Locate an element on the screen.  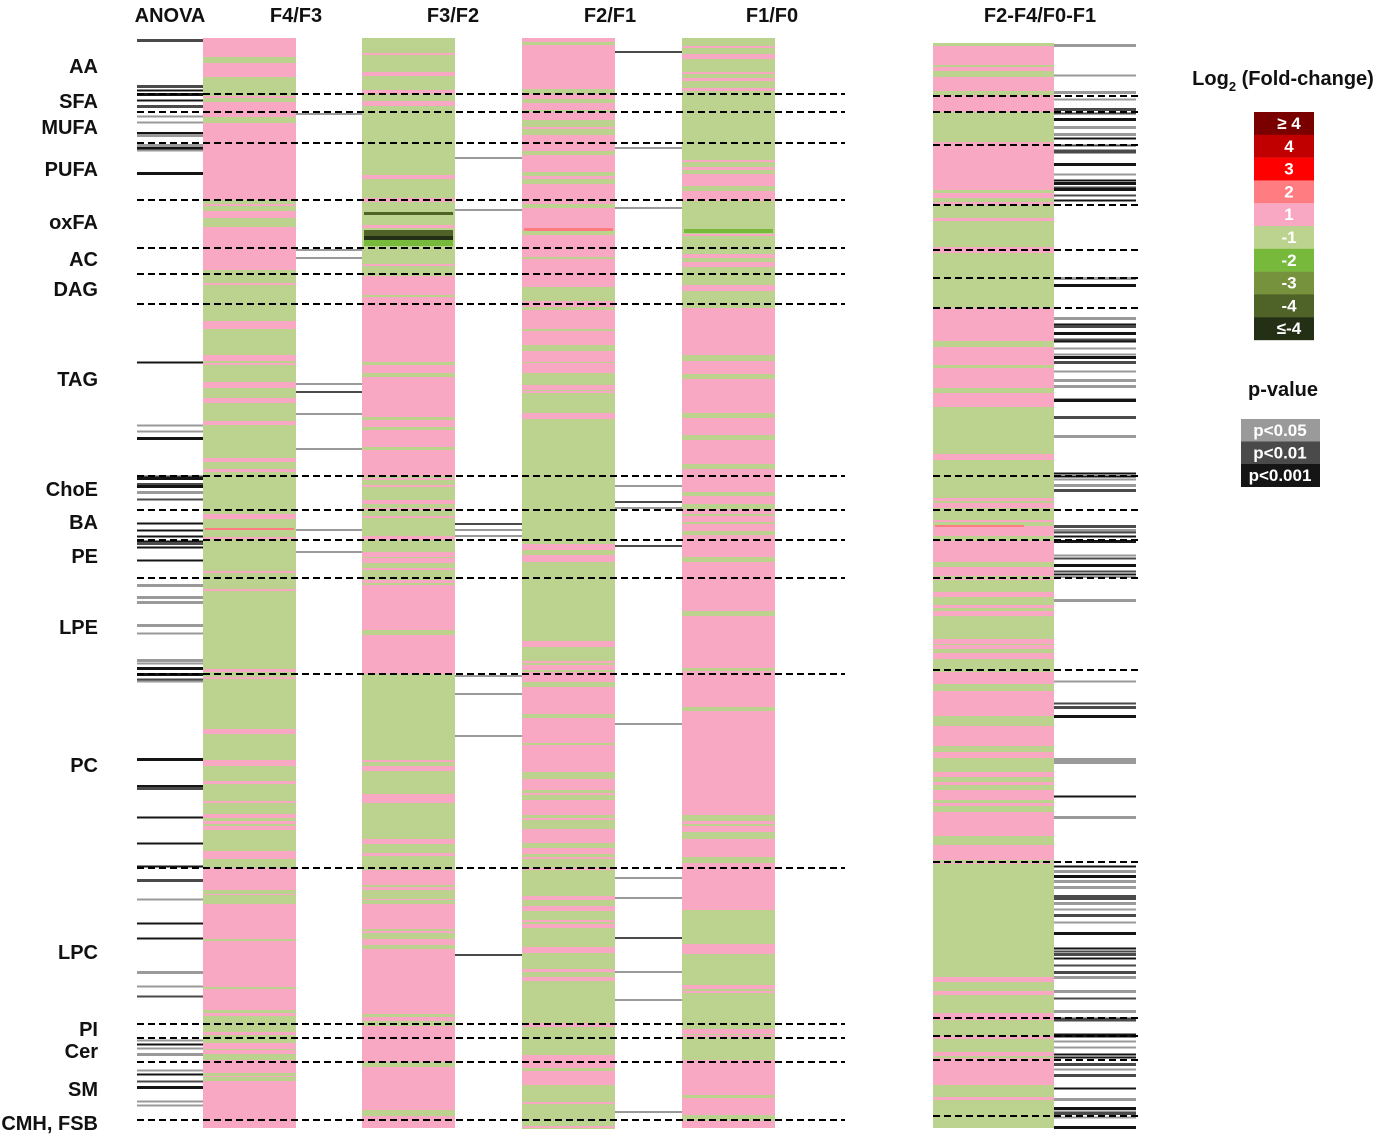
column-header-f4-f3: F4/F3 is located at coordinates (296, 16).